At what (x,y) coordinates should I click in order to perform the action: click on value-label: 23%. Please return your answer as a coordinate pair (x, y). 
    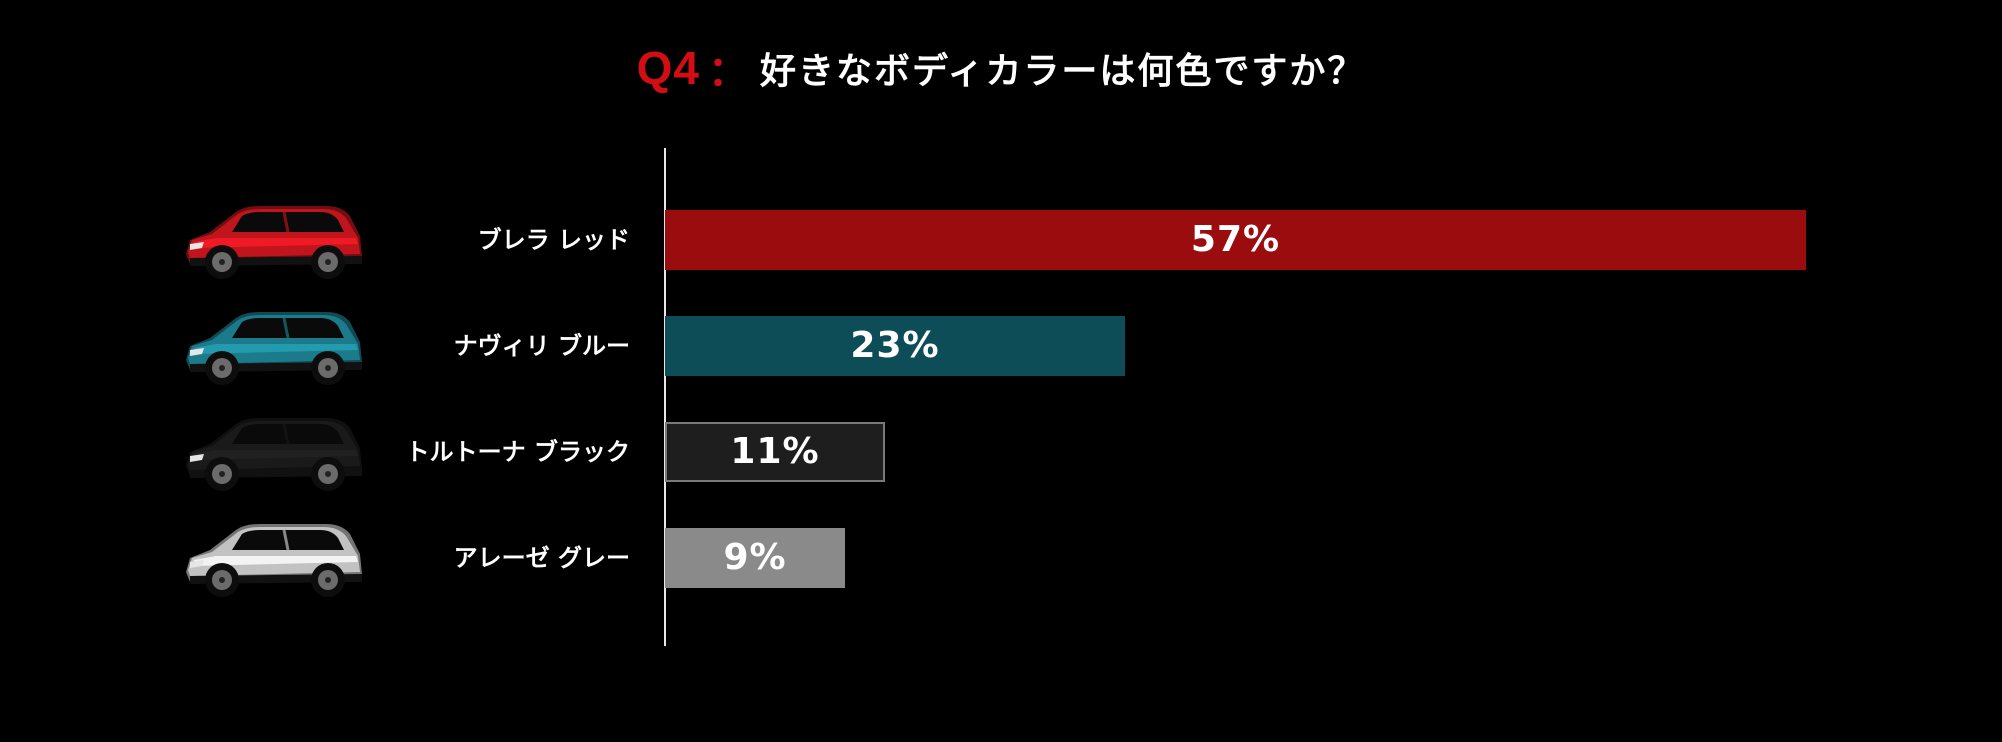
    Looking at the image, I should click on (895, 345).